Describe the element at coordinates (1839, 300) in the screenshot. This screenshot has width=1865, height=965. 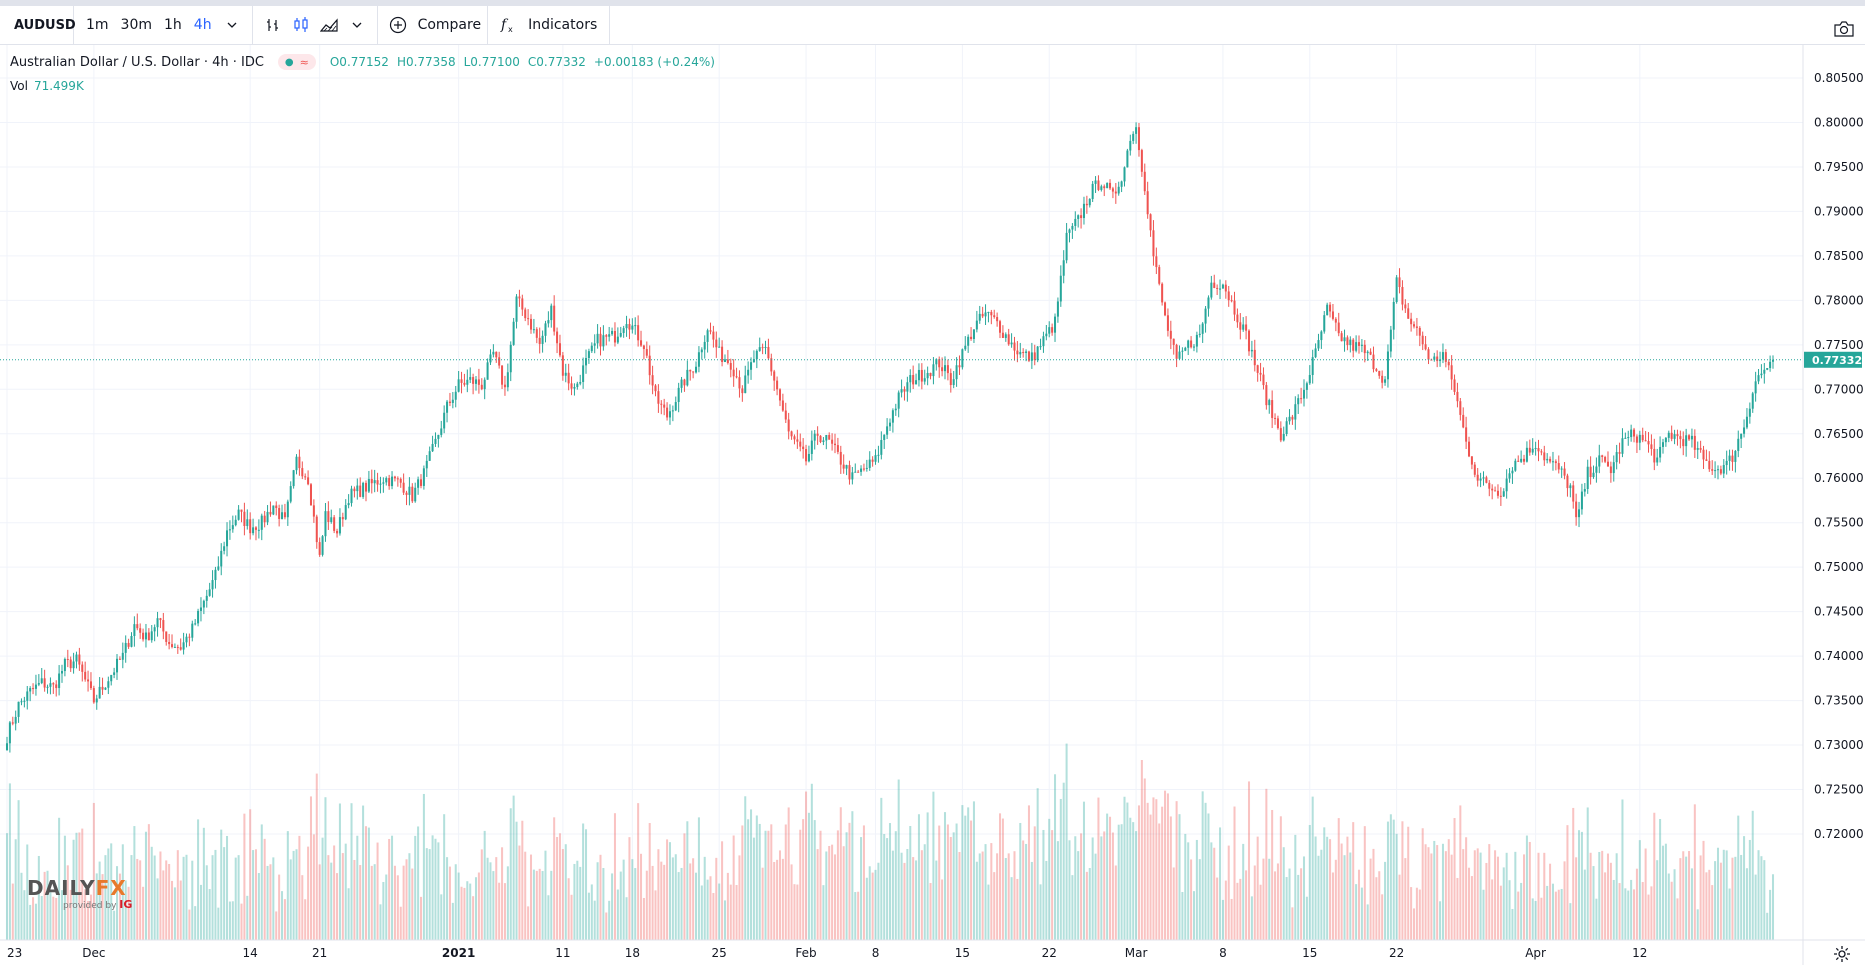
I see `y-tick-label: 0.78000` at that location.